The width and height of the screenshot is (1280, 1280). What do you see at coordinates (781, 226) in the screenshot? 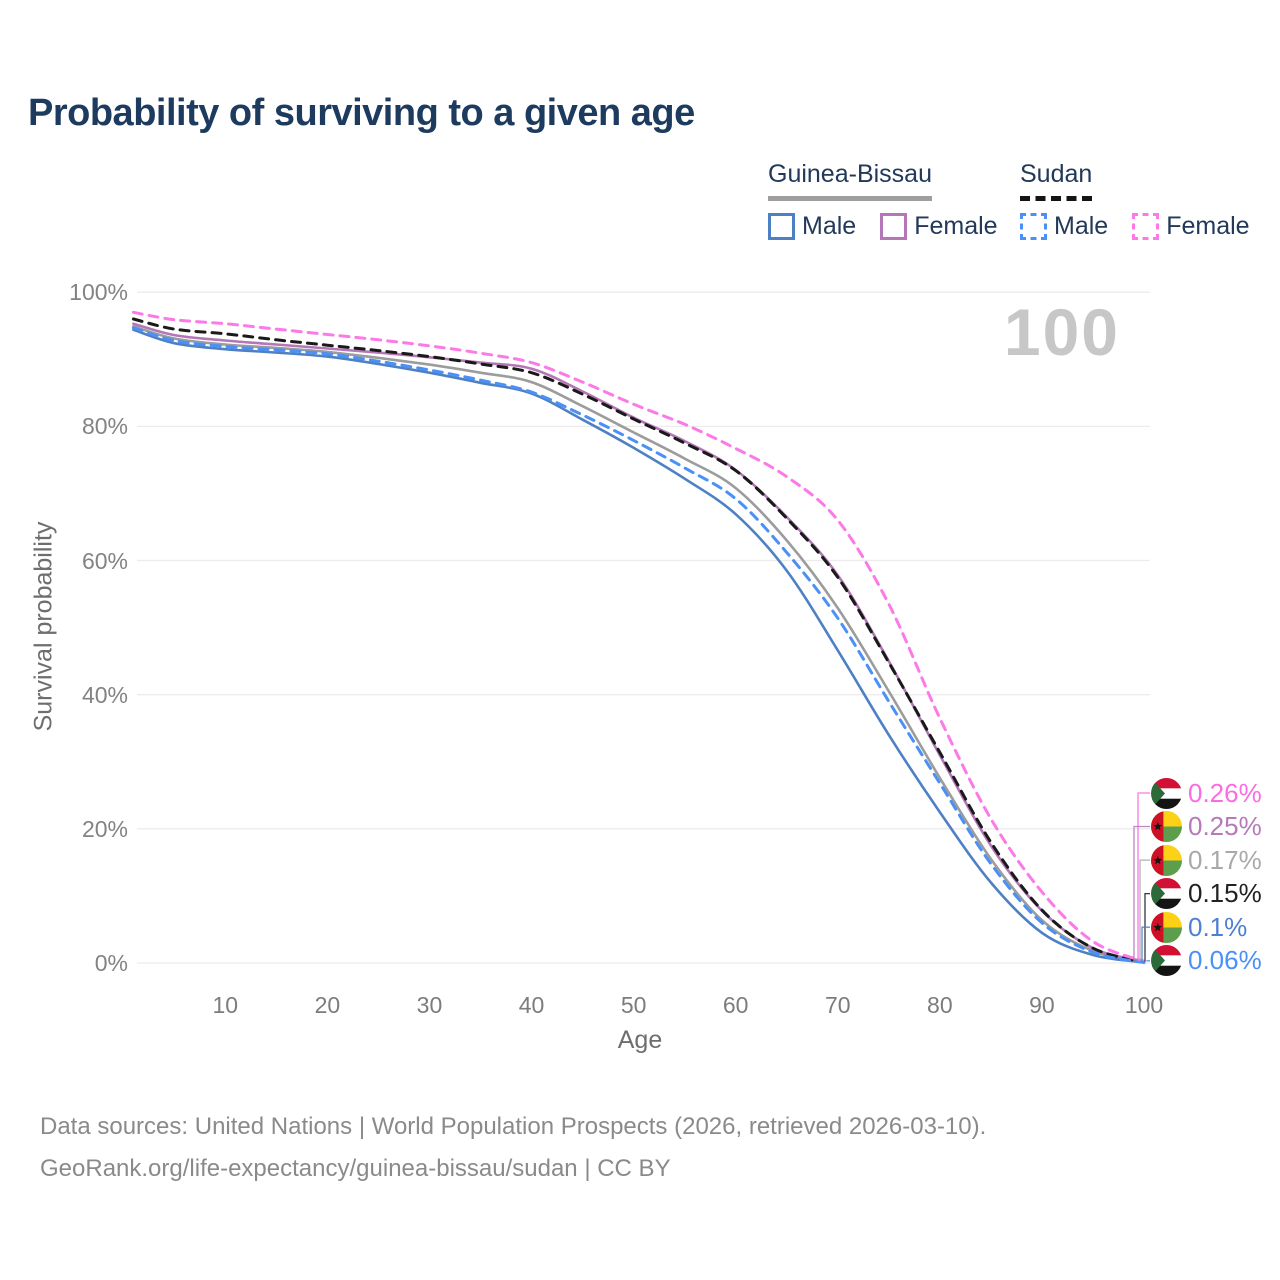
I see `legend-swatch-gb-male` at bounding box center [781, 226].